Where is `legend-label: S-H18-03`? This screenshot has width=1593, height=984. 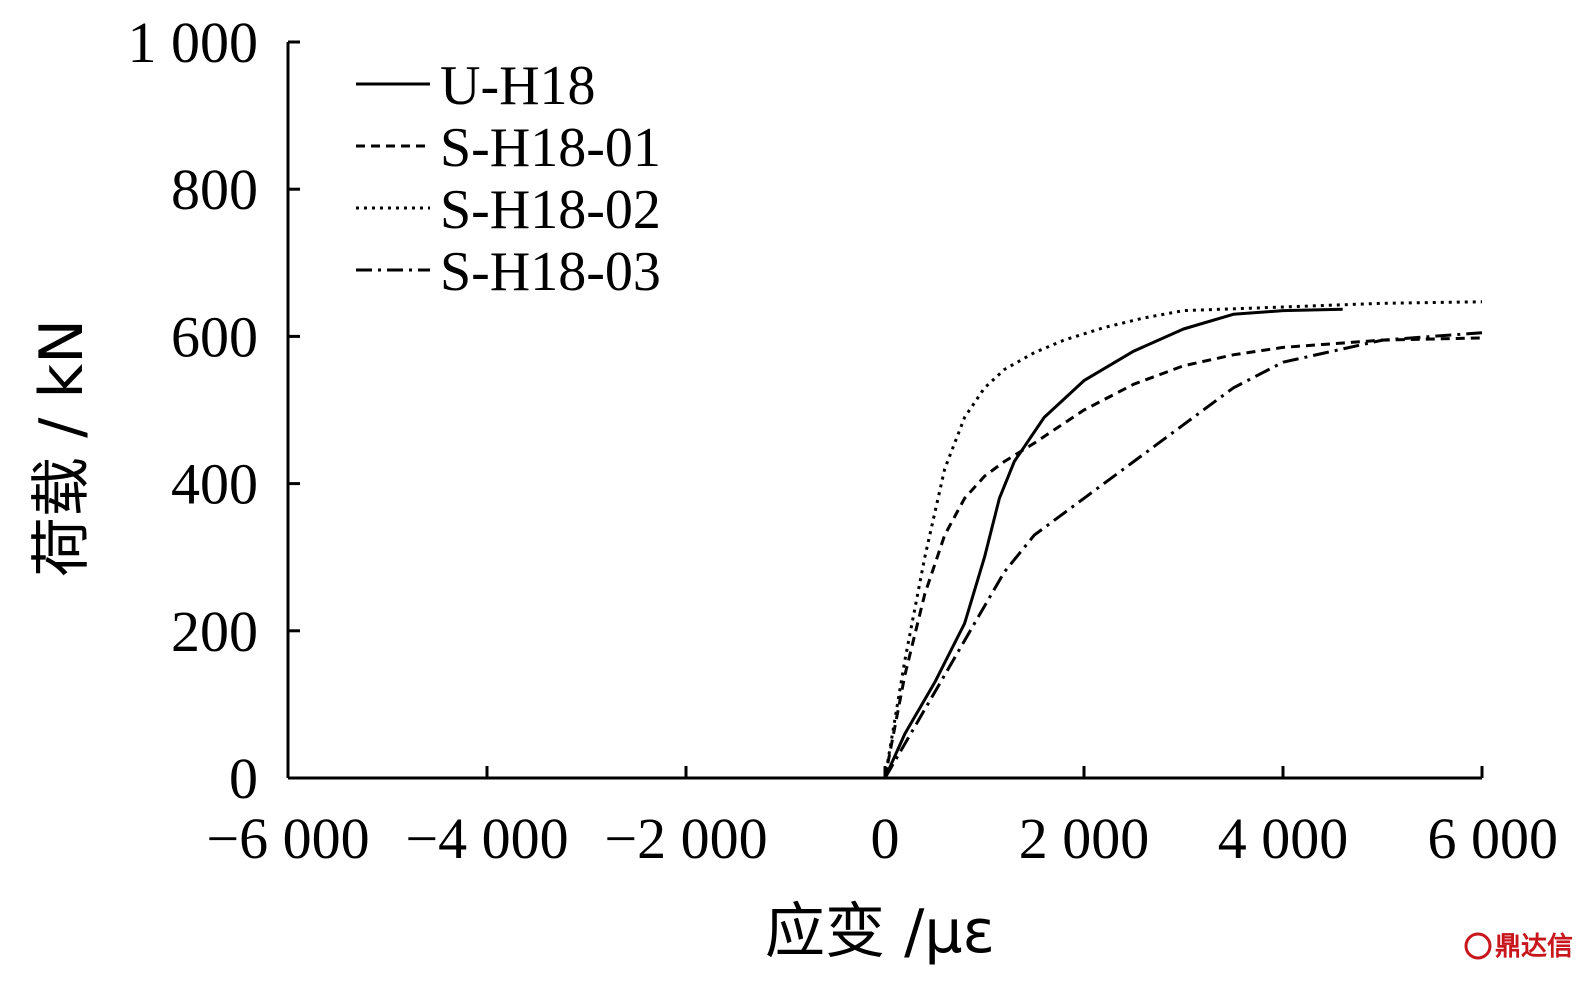 legend-label: S-H18-03 is located at coordinates (550, 272).